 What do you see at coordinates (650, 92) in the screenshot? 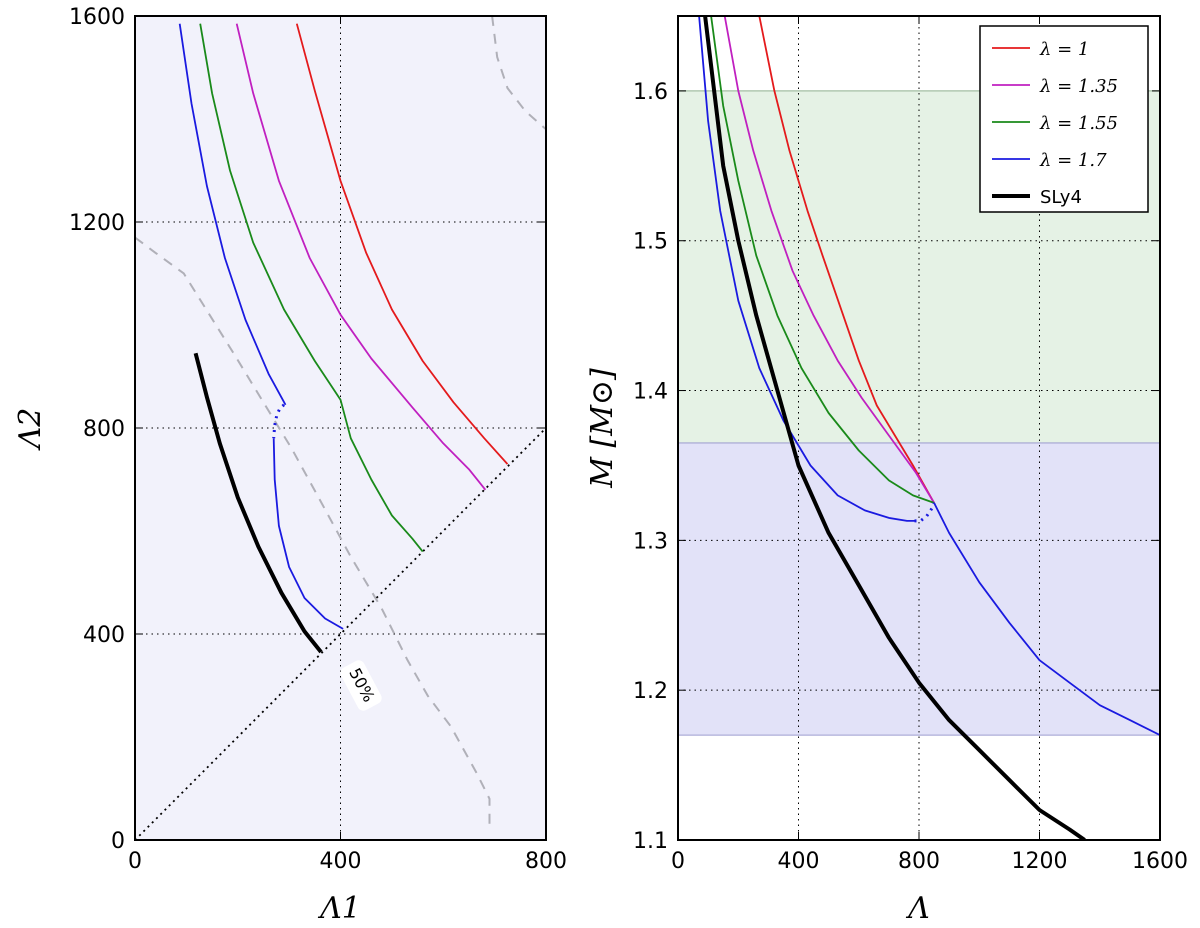
I see `y-tick-label: 1.6` at bounding box center [650, 92].